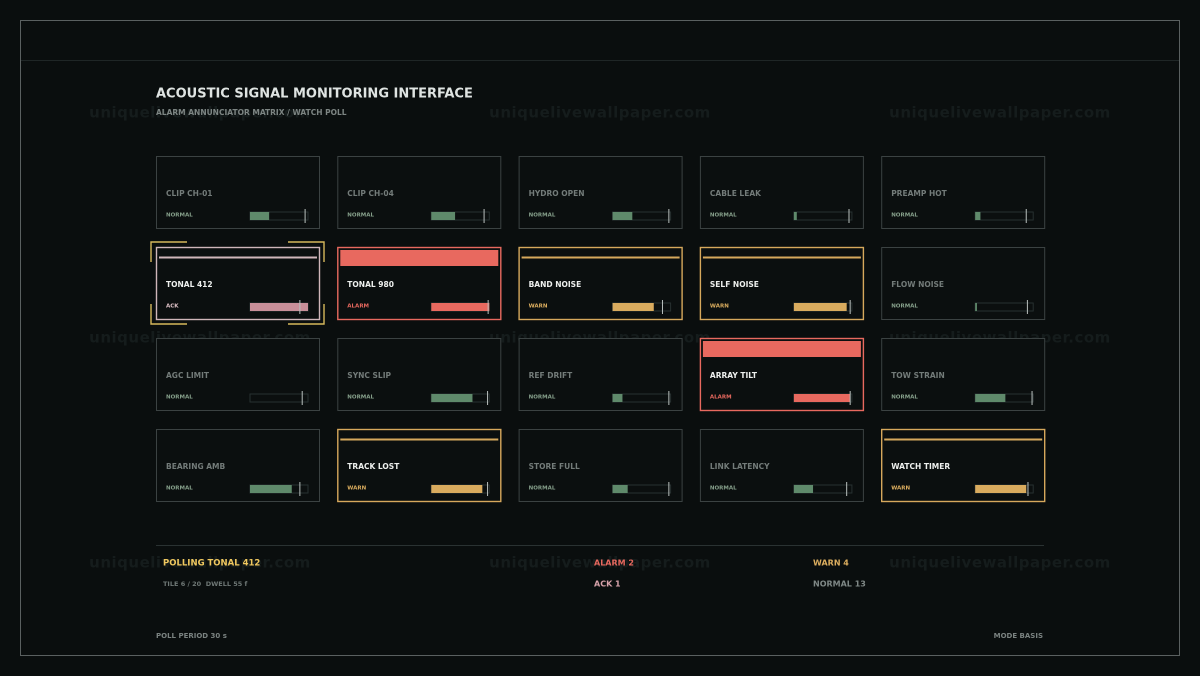 The height and width of the screenshot is (676, 1200). Describe the element at coordinates (555, 284) in the screenshot. I see `tile-label: BAND NOISE` at that location.